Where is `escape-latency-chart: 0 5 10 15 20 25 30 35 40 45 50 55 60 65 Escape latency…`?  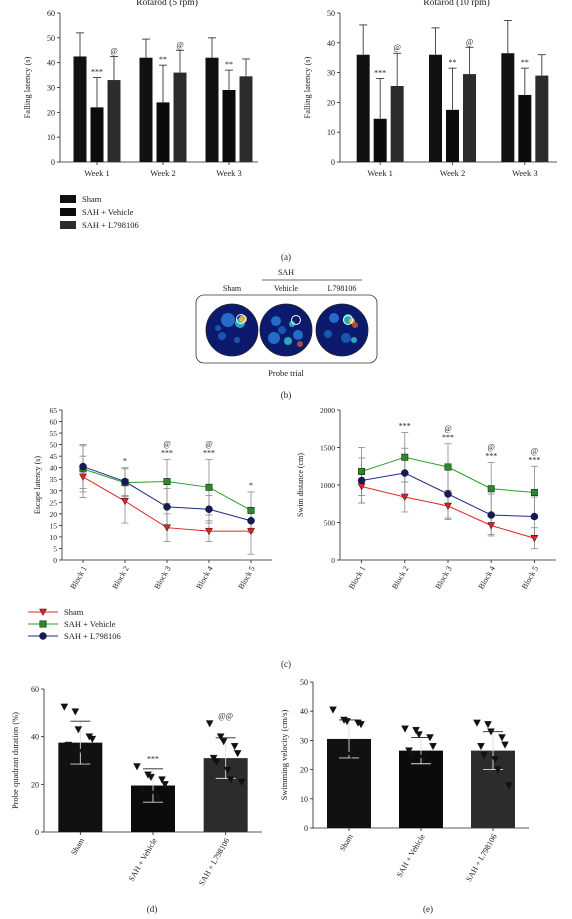
escape-latency-chart: 0 5 10 15 20 25 30 35 40 45 50 55 60 65 Escape latency… is located at coordinates (152, 498).